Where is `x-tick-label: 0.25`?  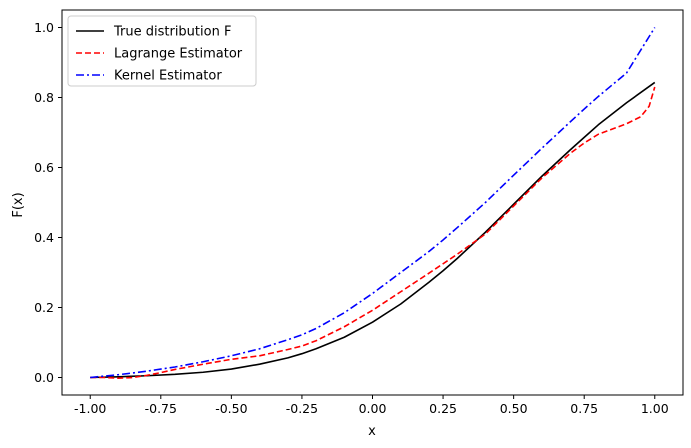 x-tick-label: 0.25 is located at coordinates (443, 408).